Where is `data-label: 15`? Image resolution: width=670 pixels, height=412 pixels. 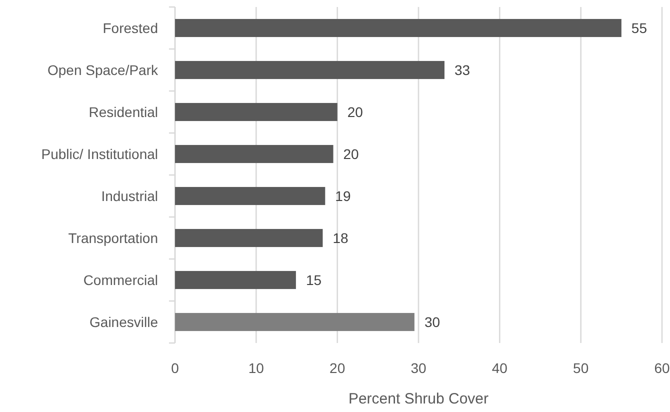
data-label: 15 is located at coordinates (314, 280).